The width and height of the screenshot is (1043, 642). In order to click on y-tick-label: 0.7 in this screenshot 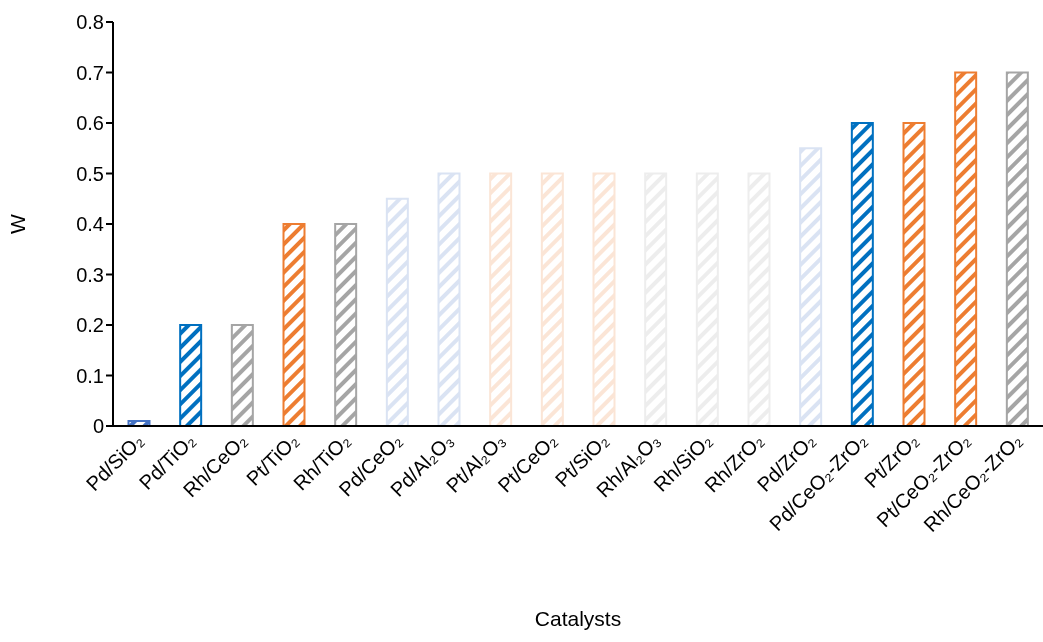, I will do `click(90, 72)`.